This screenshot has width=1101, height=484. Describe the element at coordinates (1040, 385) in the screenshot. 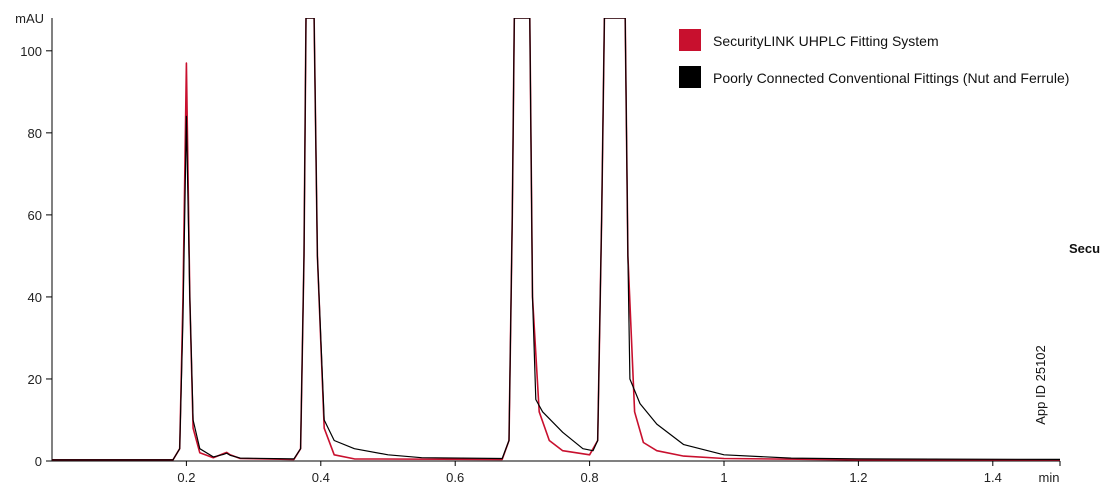

I see `app-id-annotation: App ID 25102` at that location.